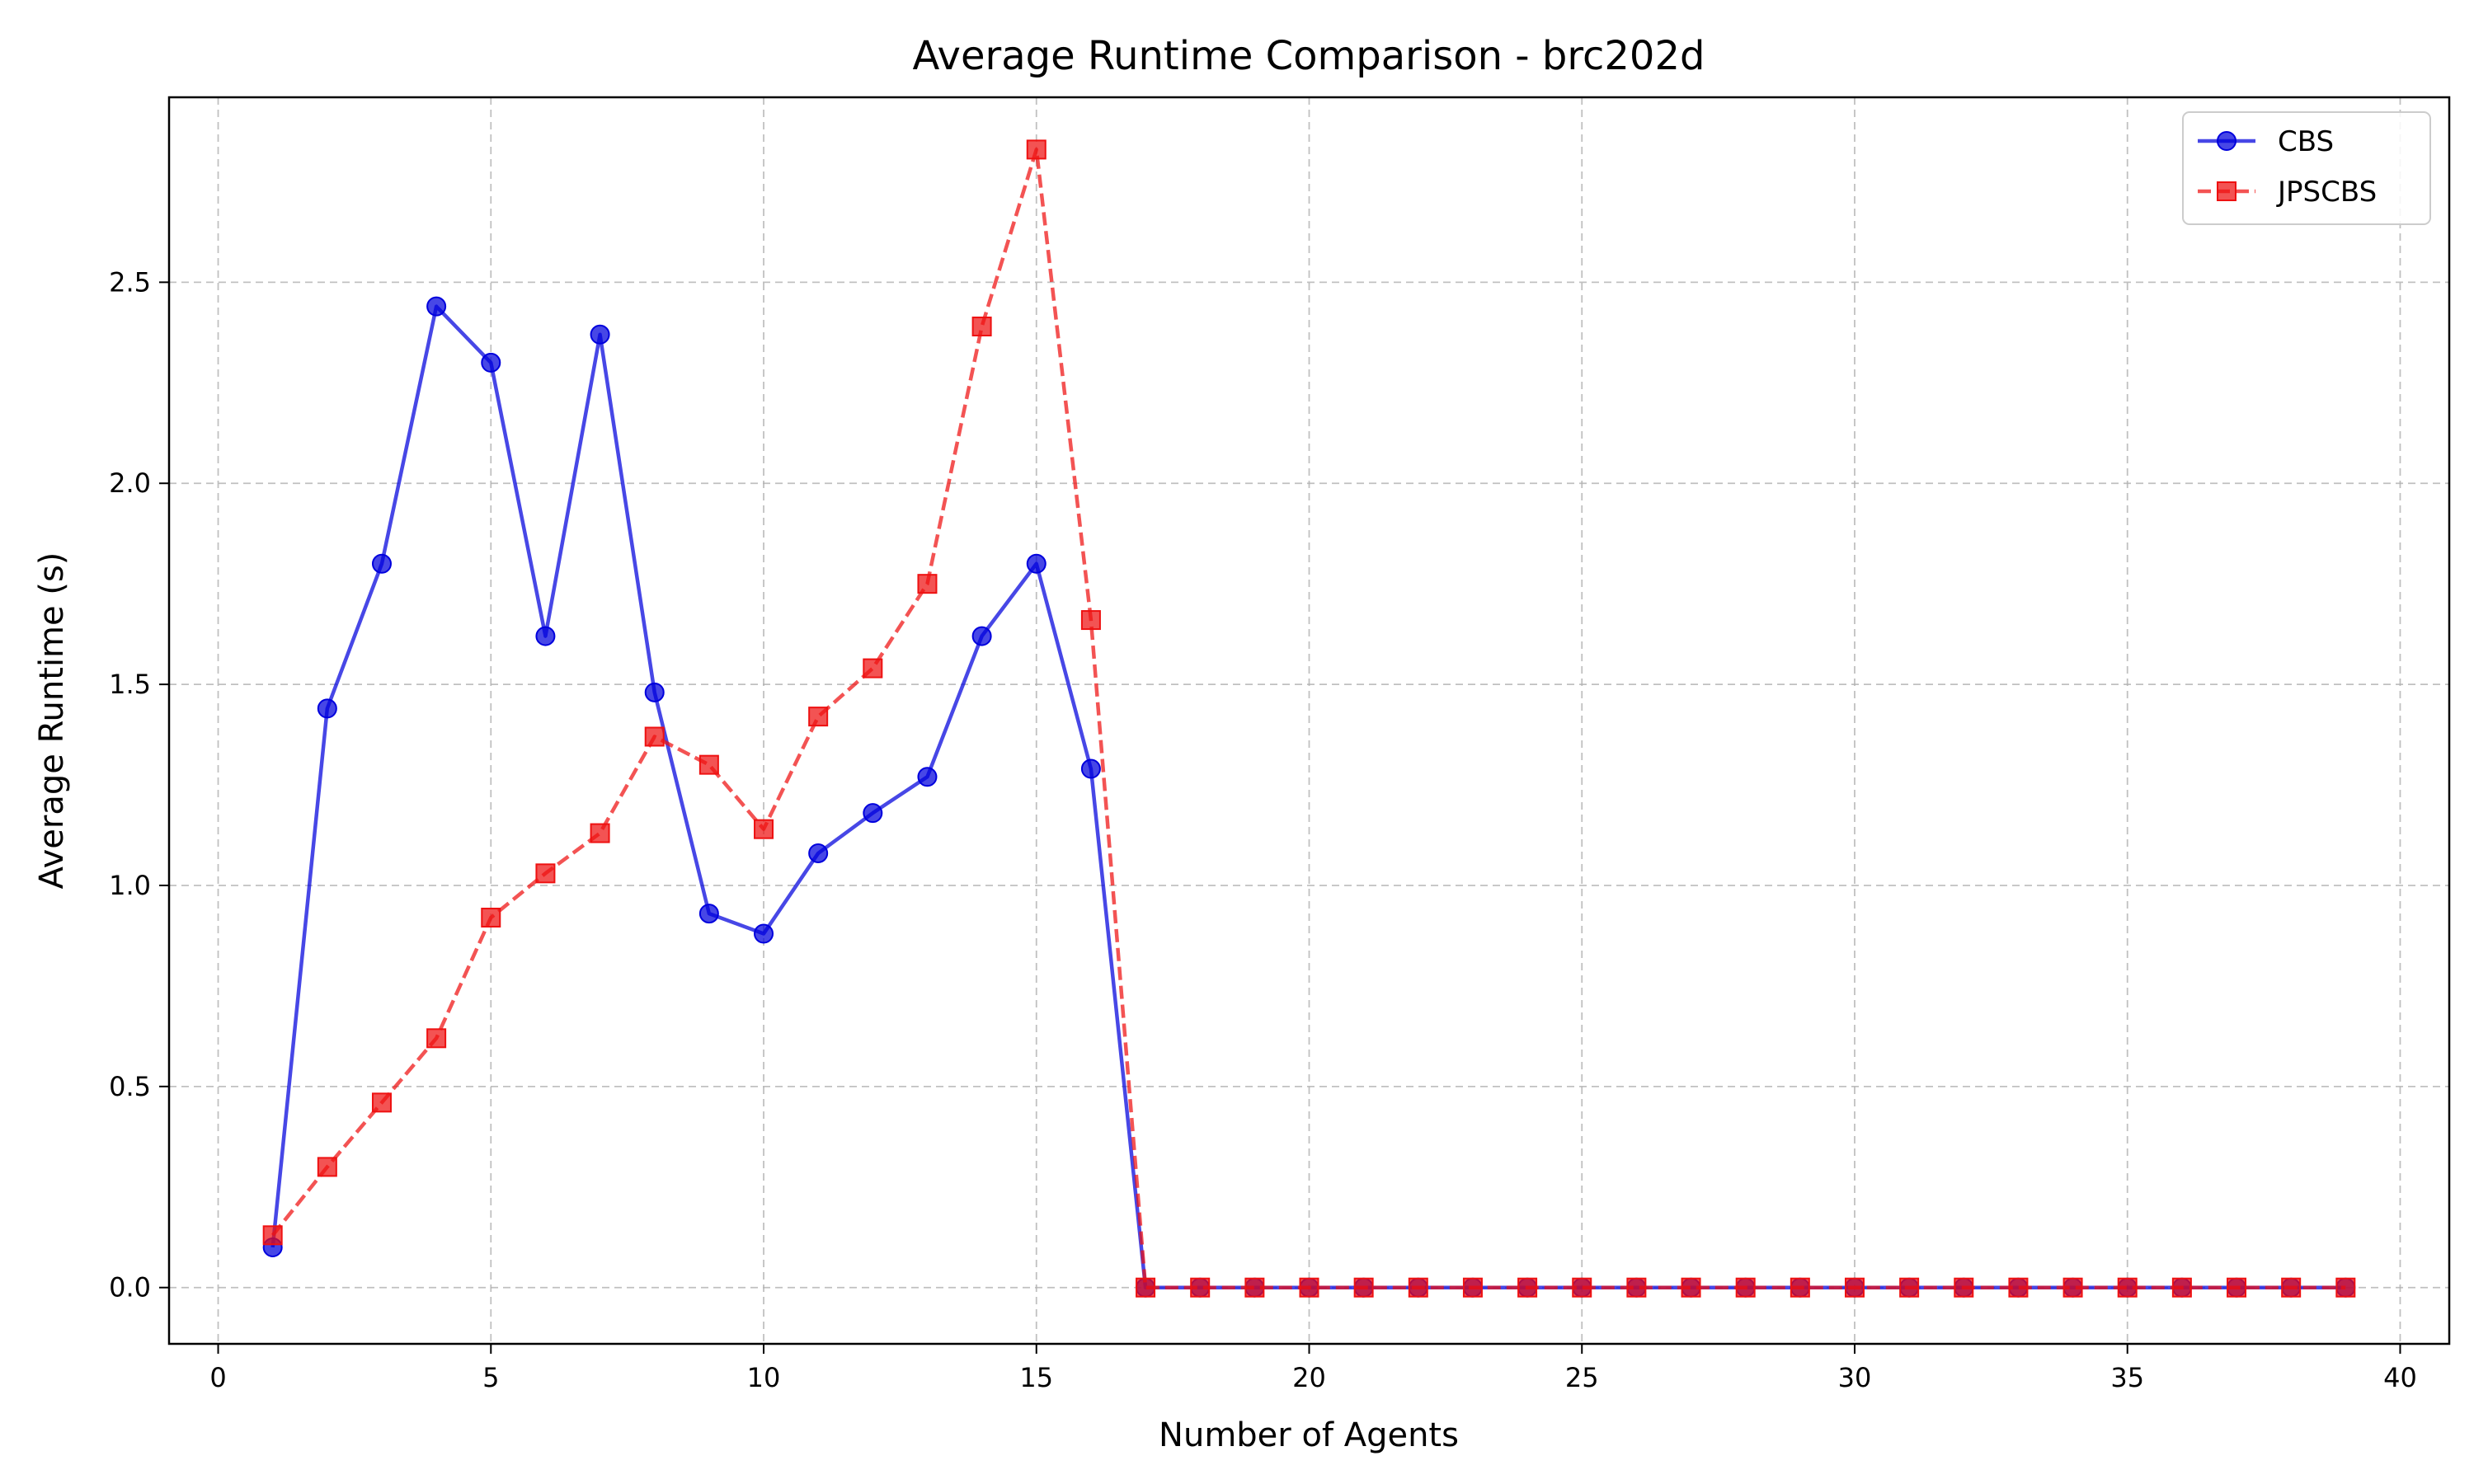 This screenshot has width=2474, height=1484. What do you see at coordinates (130, 282) in the screenshot?
I see `y-tick-label: 2.5` at bounding box center [130, 282].